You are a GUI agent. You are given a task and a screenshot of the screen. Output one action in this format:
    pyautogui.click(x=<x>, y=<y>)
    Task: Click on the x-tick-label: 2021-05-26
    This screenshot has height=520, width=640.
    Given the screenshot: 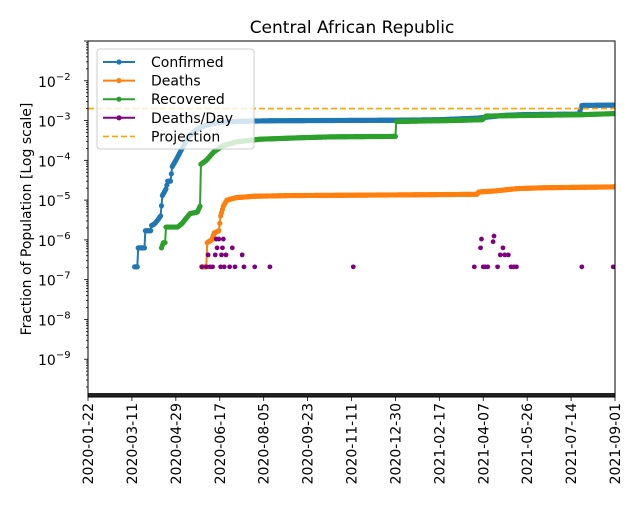 What is the action you would take?
    pyautogui.click(x=528, y=443)
    